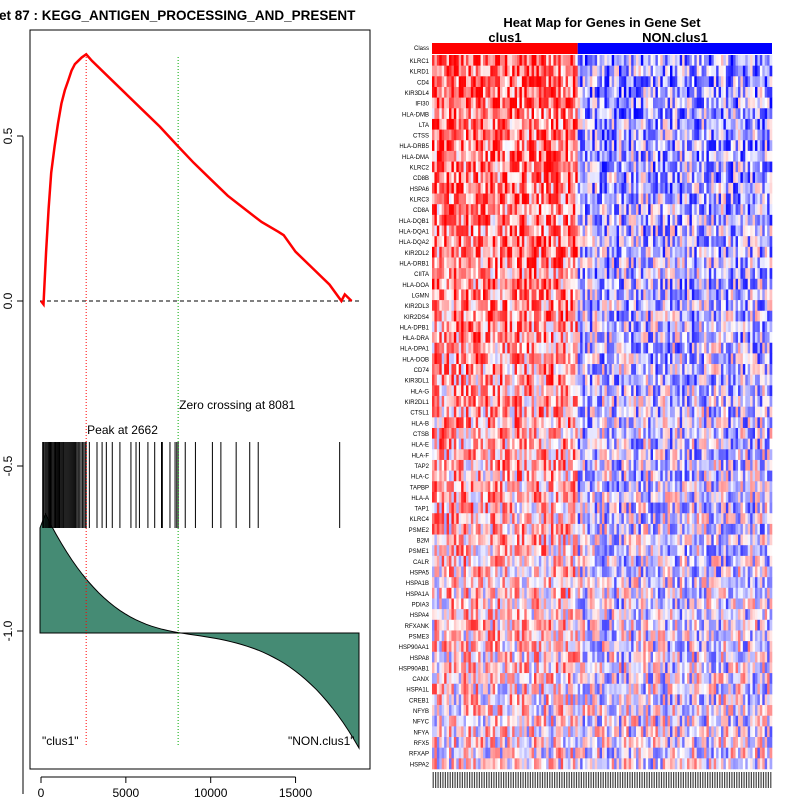 The width and height of the screenshot is (800, 800). What do you see at coordinates (504, 37) in the screenshot?
I see `group-label-clus1: clus1` at bounding box center [504, 37].